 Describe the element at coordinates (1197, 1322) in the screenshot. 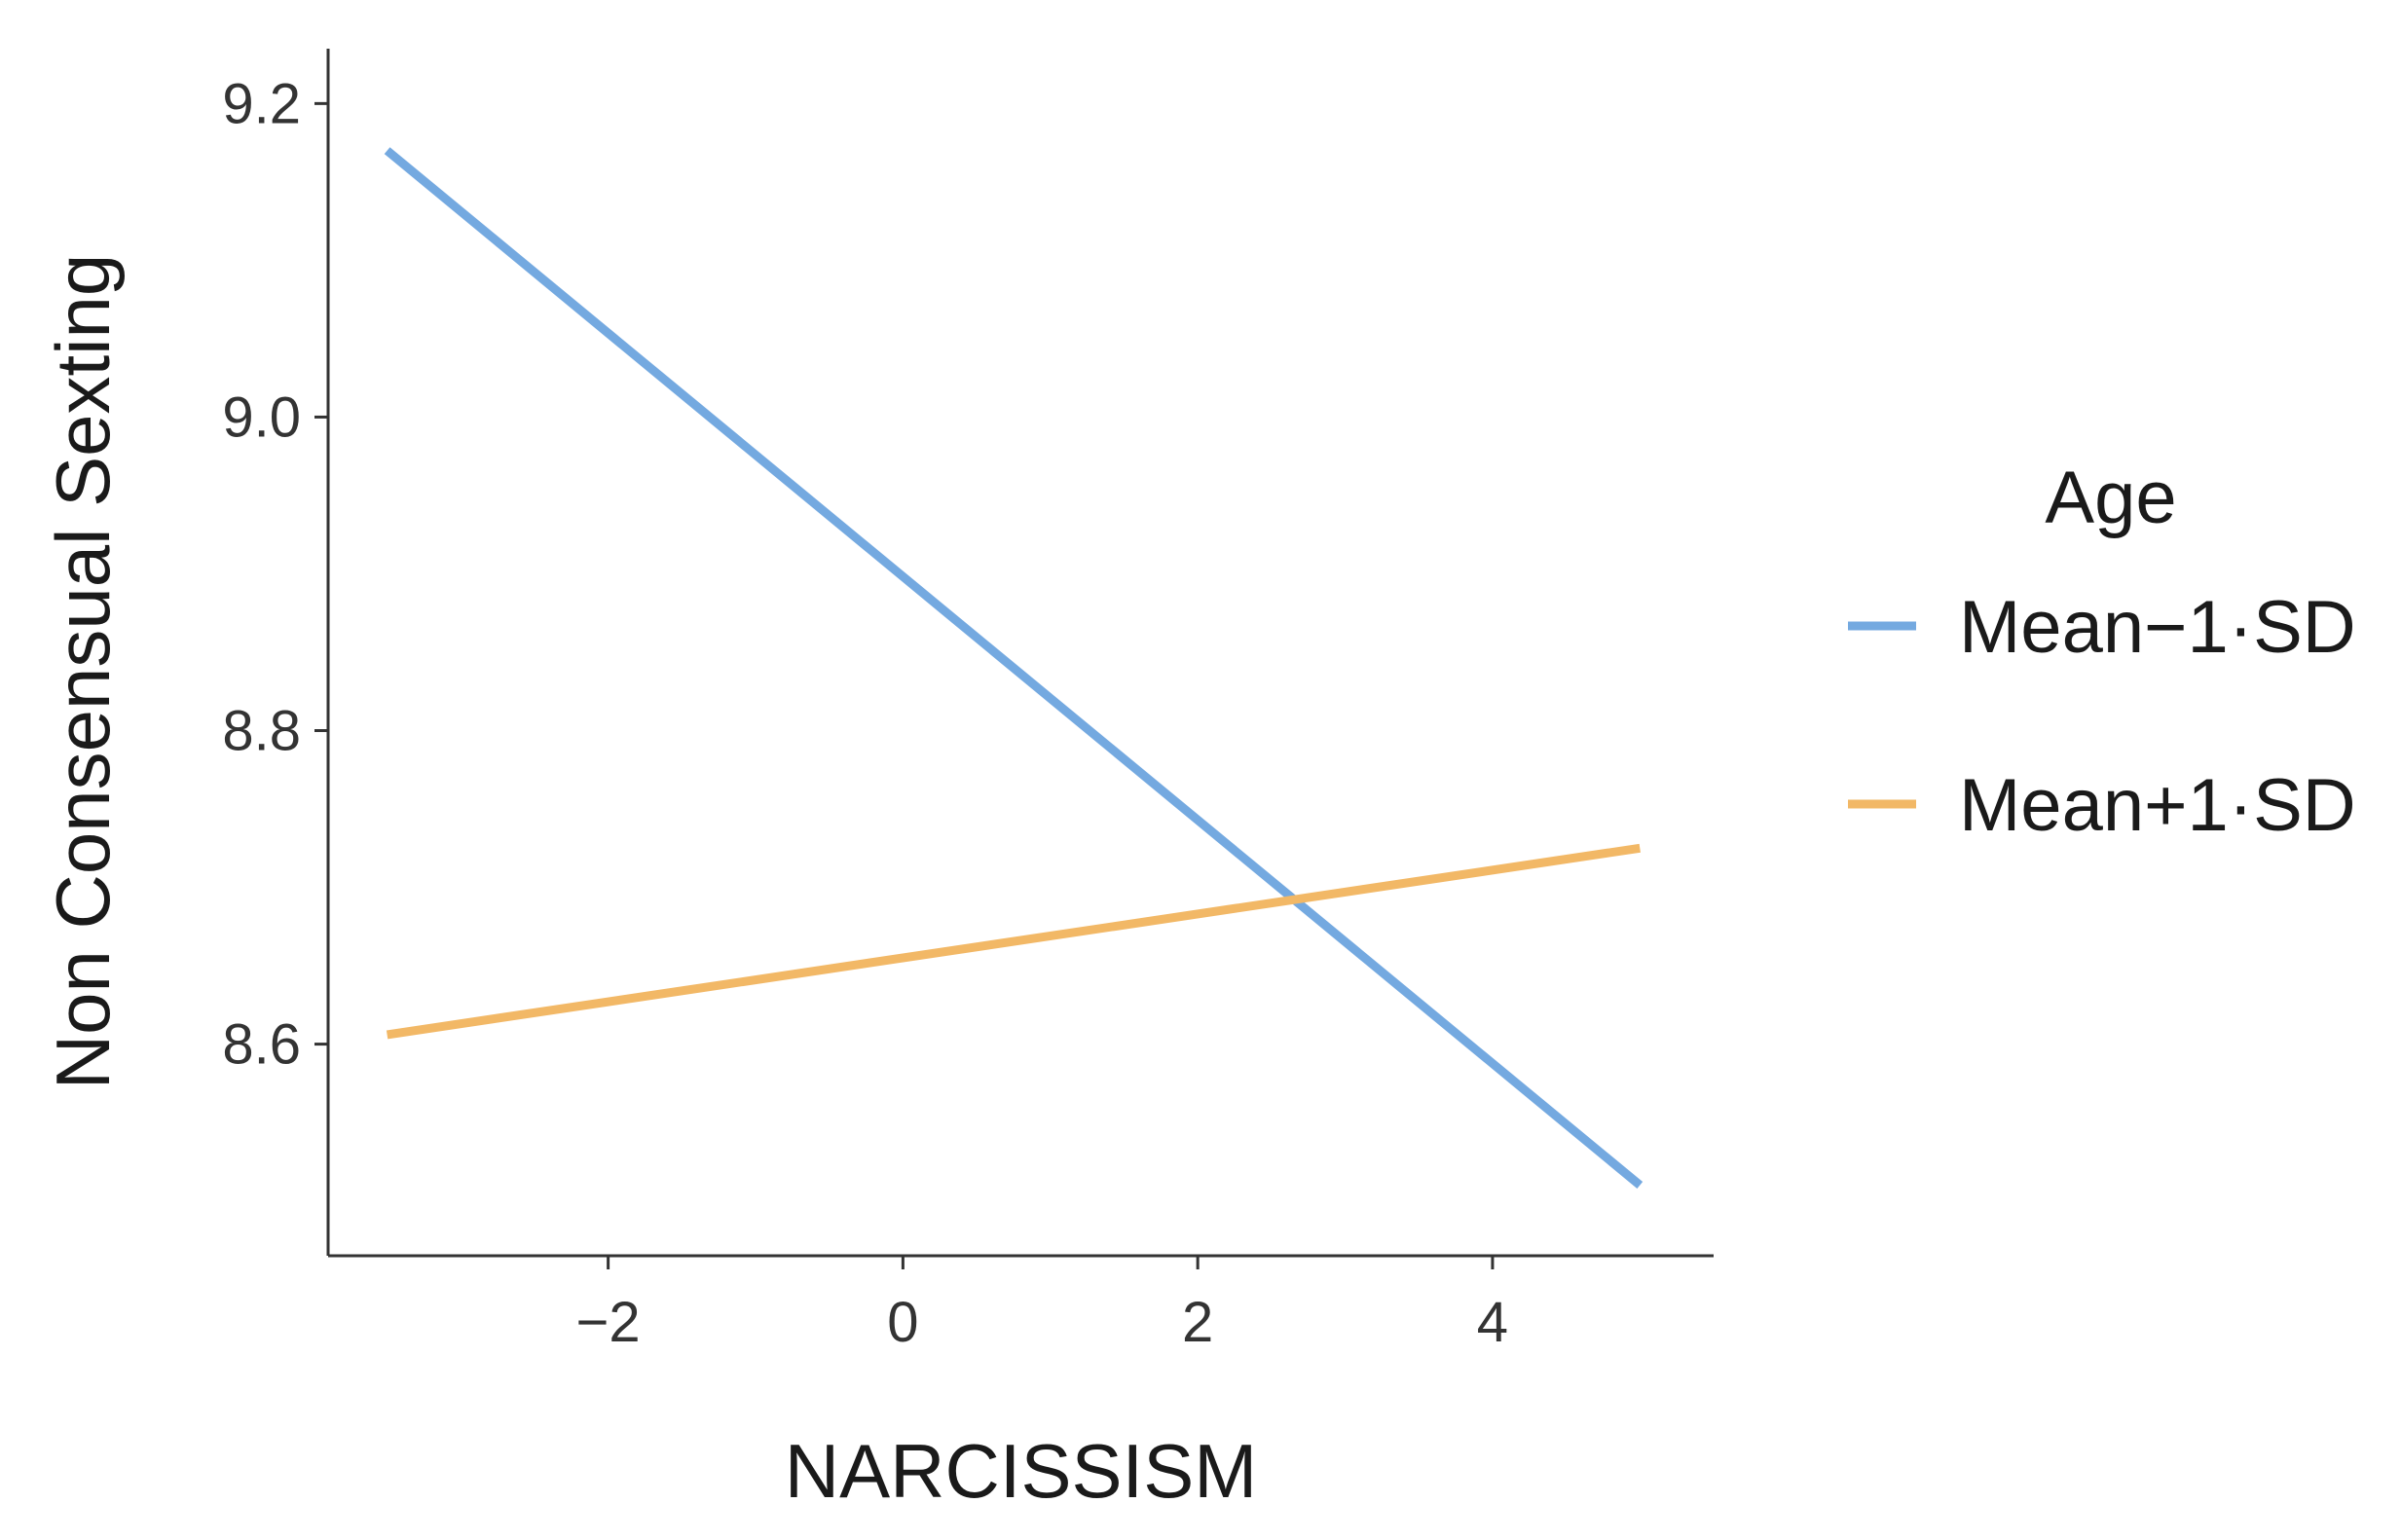

I see `x-tick-label: 2` at that location.